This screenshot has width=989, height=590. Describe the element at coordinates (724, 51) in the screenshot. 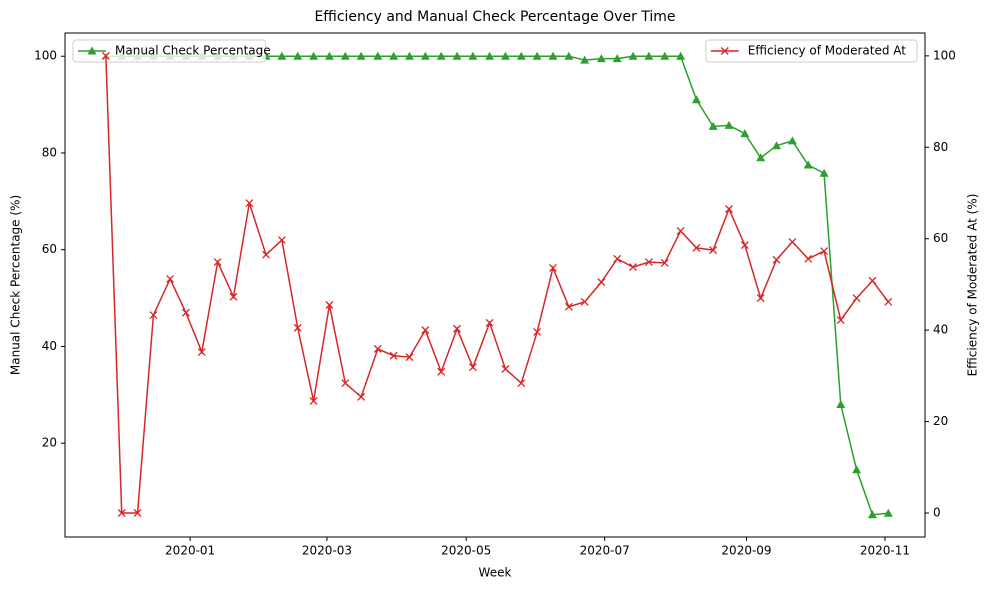

I see `legend-marker` at that location.